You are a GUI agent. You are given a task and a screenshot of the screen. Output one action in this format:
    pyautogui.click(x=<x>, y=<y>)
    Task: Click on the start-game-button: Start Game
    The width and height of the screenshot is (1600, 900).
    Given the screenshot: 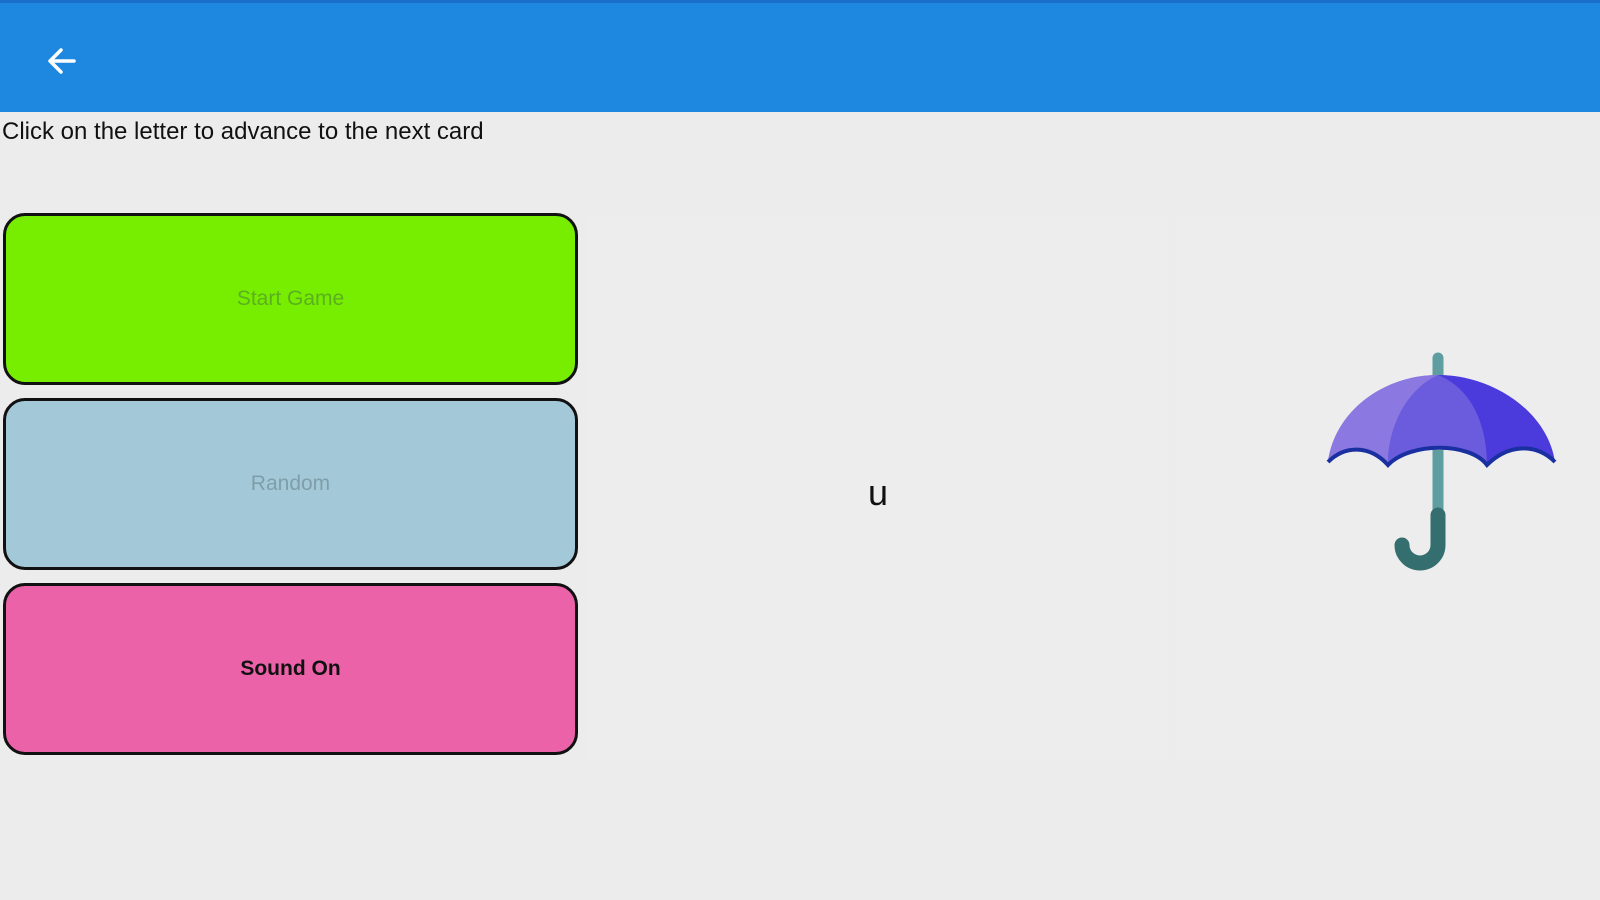 What is the action you would take?
    pyautogui.click(x=290, y=299)
    